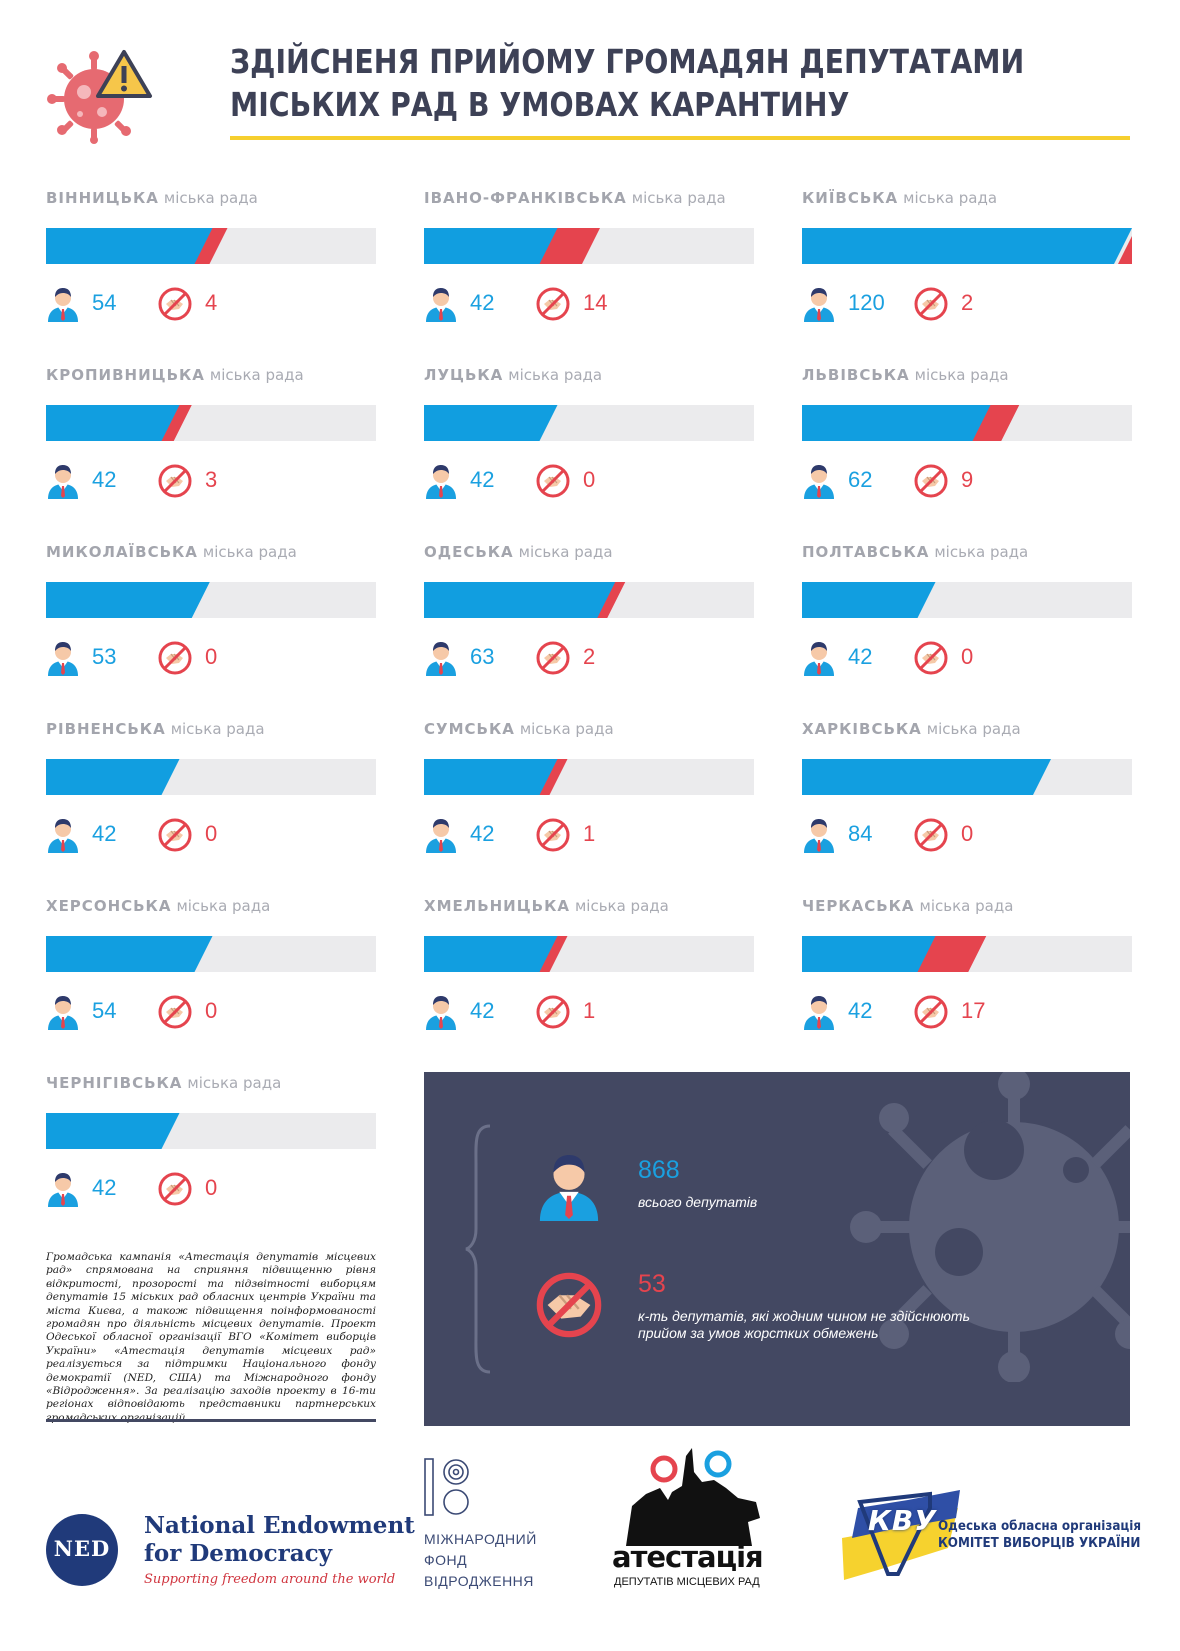  Describe the element at coordinates (109, 906) in the screenshot. I see `city-name-label: ХЕРСОНСЬКА` at that location.